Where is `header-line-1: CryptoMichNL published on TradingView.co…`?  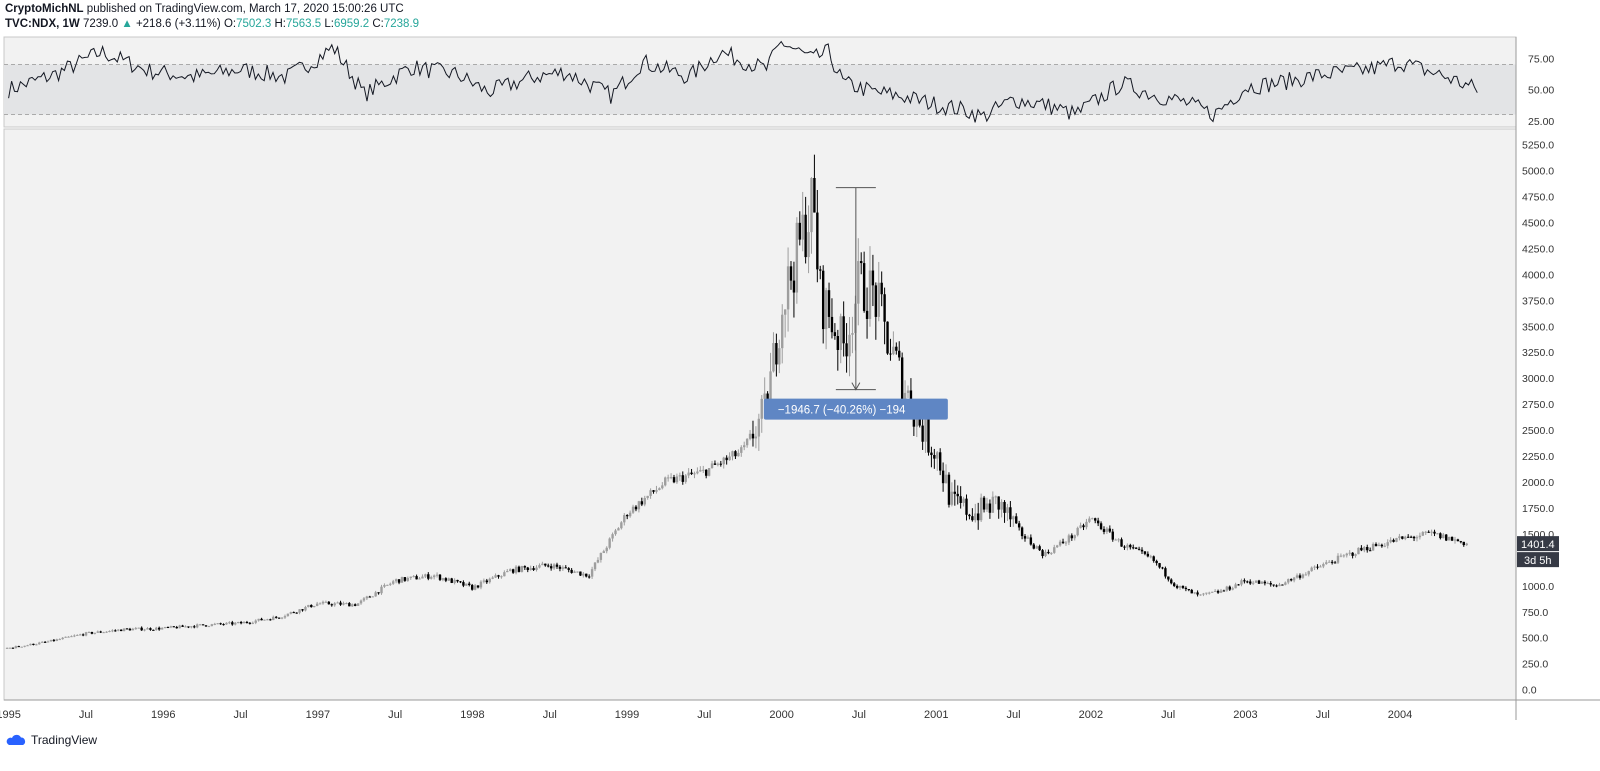
header-line-1: CryptoMichNL published on TradingView.co… is located at coordinates (204, 9).